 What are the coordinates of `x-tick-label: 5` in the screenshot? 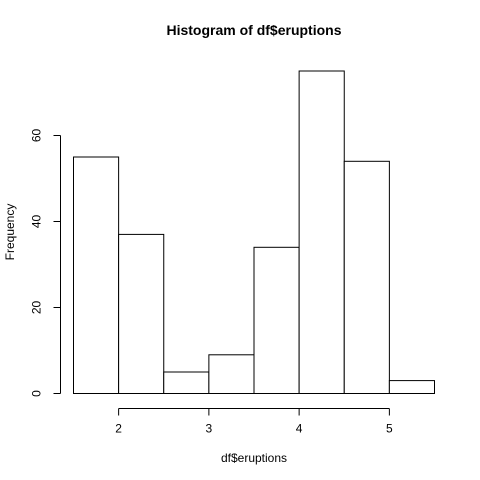 It's located at (389, 429).